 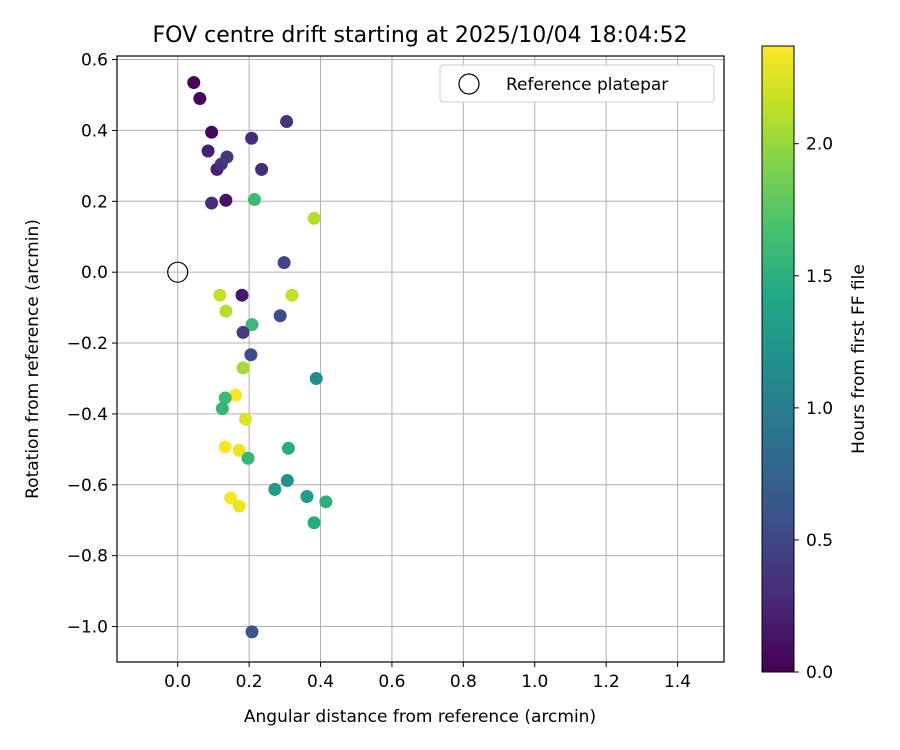 What do you see at coordinates (94, 61) in the screenshot?
I see `y-tick-label: 0.6` at bounding box center [94, 61].